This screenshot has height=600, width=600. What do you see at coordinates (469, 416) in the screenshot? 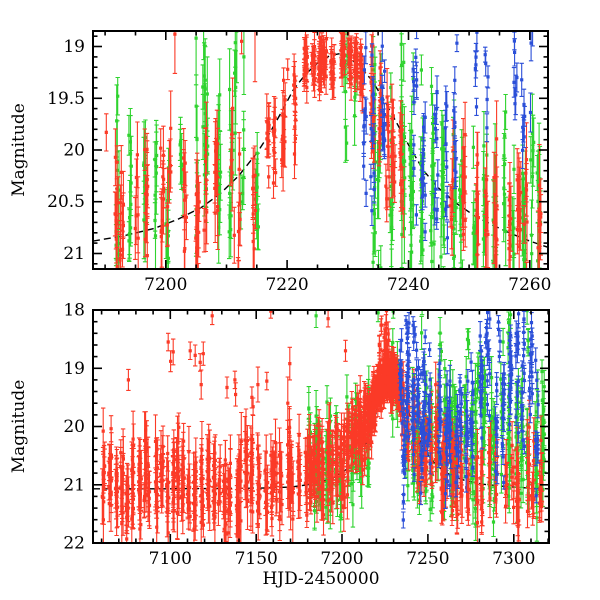
I see `bottom-series-blue-points` at bounding box center [469, 416].